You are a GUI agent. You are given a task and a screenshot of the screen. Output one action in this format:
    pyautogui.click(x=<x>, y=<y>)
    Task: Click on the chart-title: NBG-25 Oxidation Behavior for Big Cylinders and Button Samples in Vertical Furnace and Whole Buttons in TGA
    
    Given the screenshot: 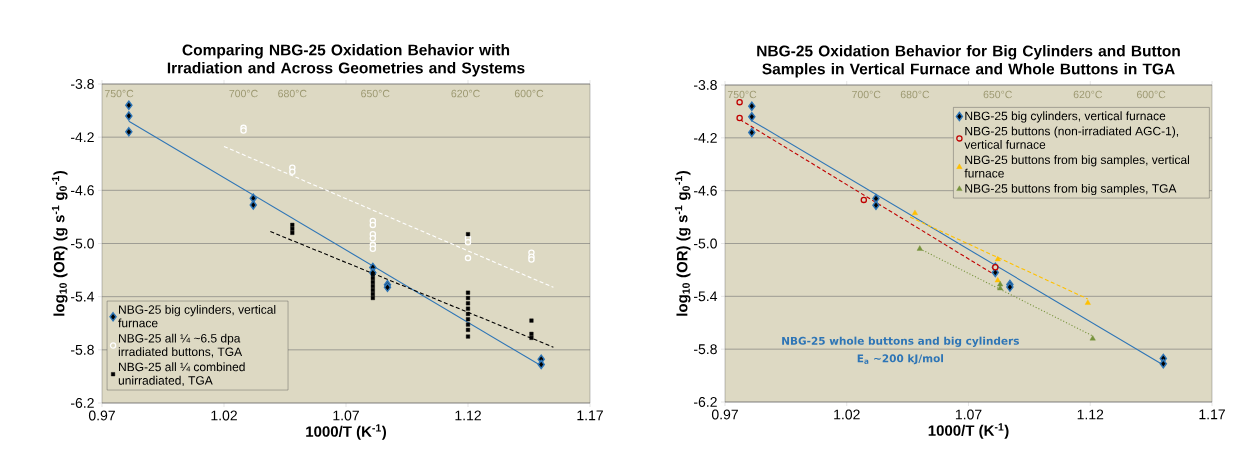 What is the action you would take?
    pyautogui.click(x=968, y=61)
    